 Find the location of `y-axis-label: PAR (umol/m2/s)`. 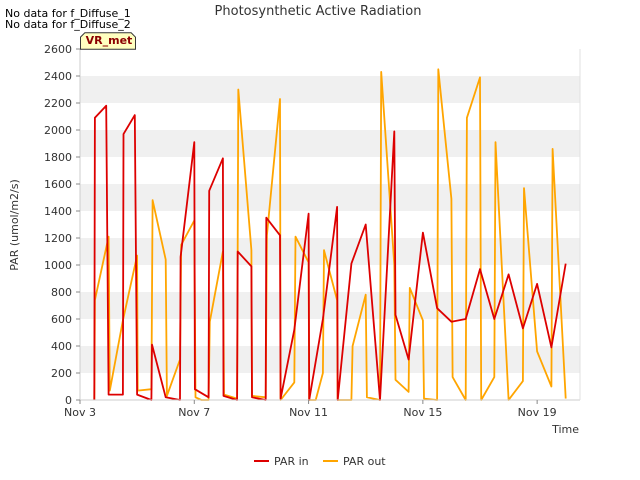

y-axis-label: PAR (umol/m2/s) is located at coordinates (14, 225).